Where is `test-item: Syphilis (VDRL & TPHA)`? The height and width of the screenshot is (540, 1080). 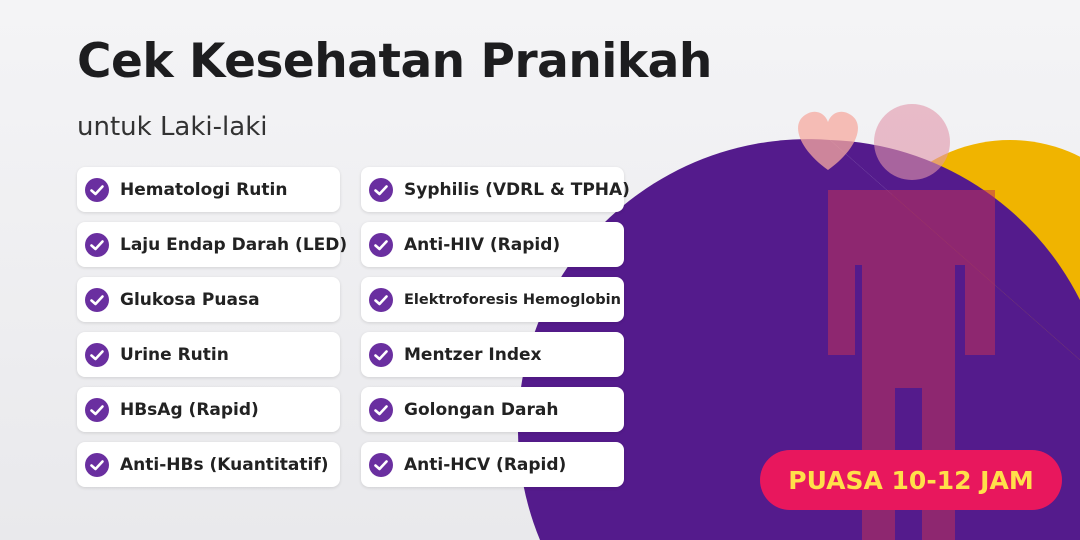
test-item: Syphilis (VDRL & TPHA) is located at coordinates (495, 189).